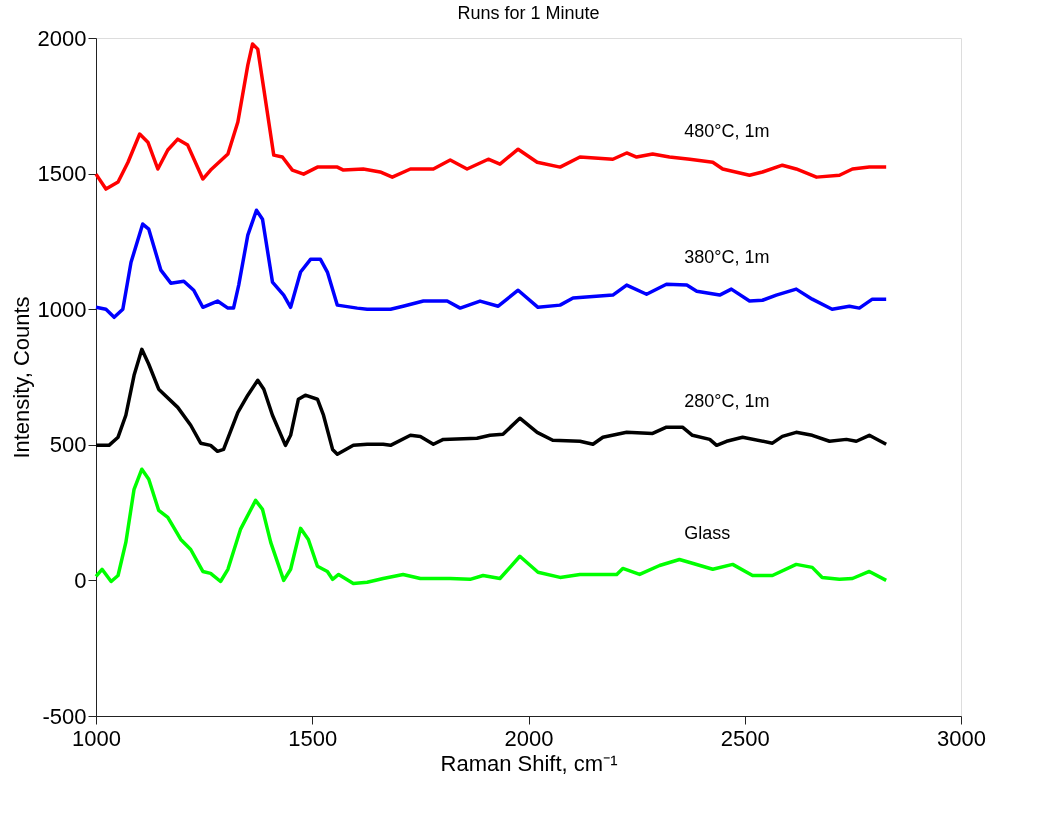 This screenshot has height=825, width=1040. Describe the element at coordinates (62, 309) in the screenshot. I see `y-tick-label: 1000` at that location.